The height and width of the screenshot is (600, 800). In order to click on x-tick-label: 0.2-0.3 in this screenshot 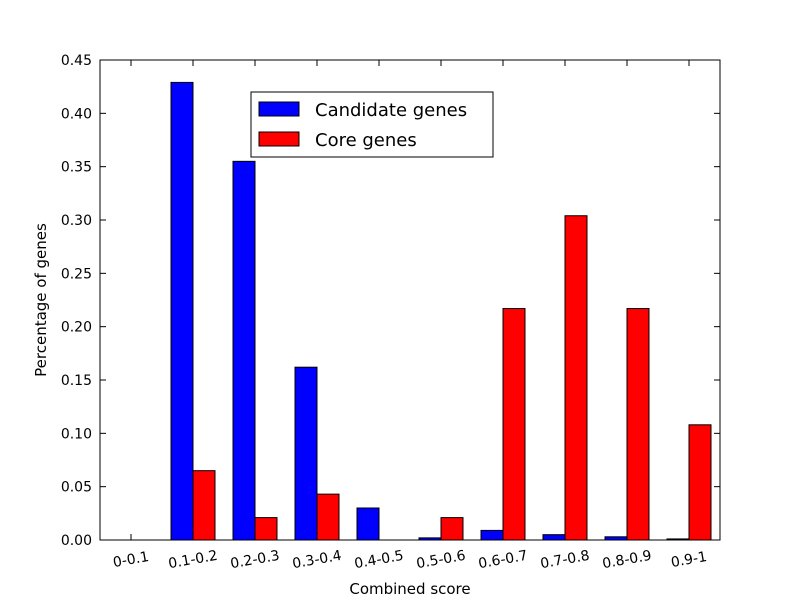, I will do `click(255, 560)`.